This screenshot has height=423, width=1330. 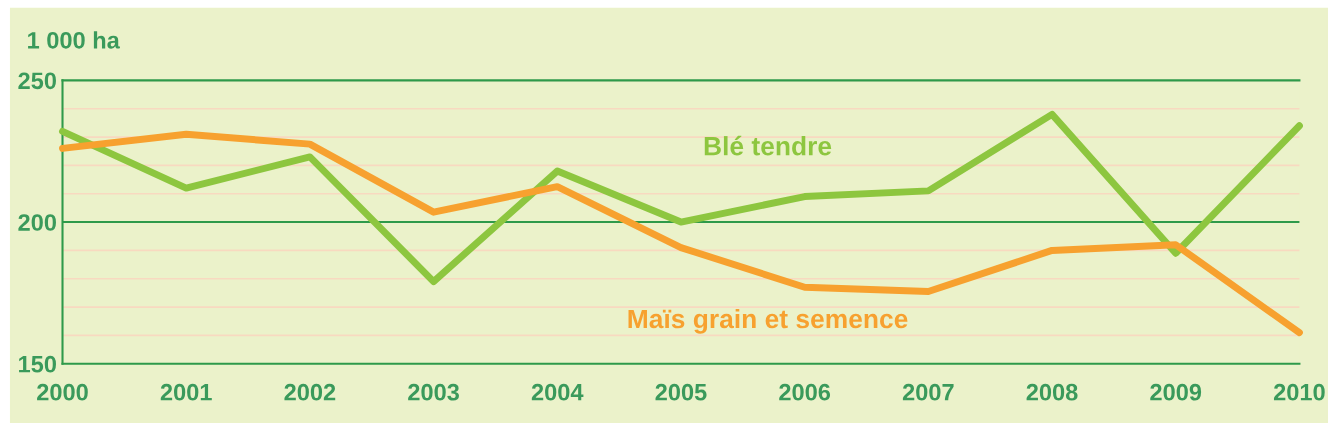 I want to click on x-tick-label: 2006, so click(x=805, y=392).